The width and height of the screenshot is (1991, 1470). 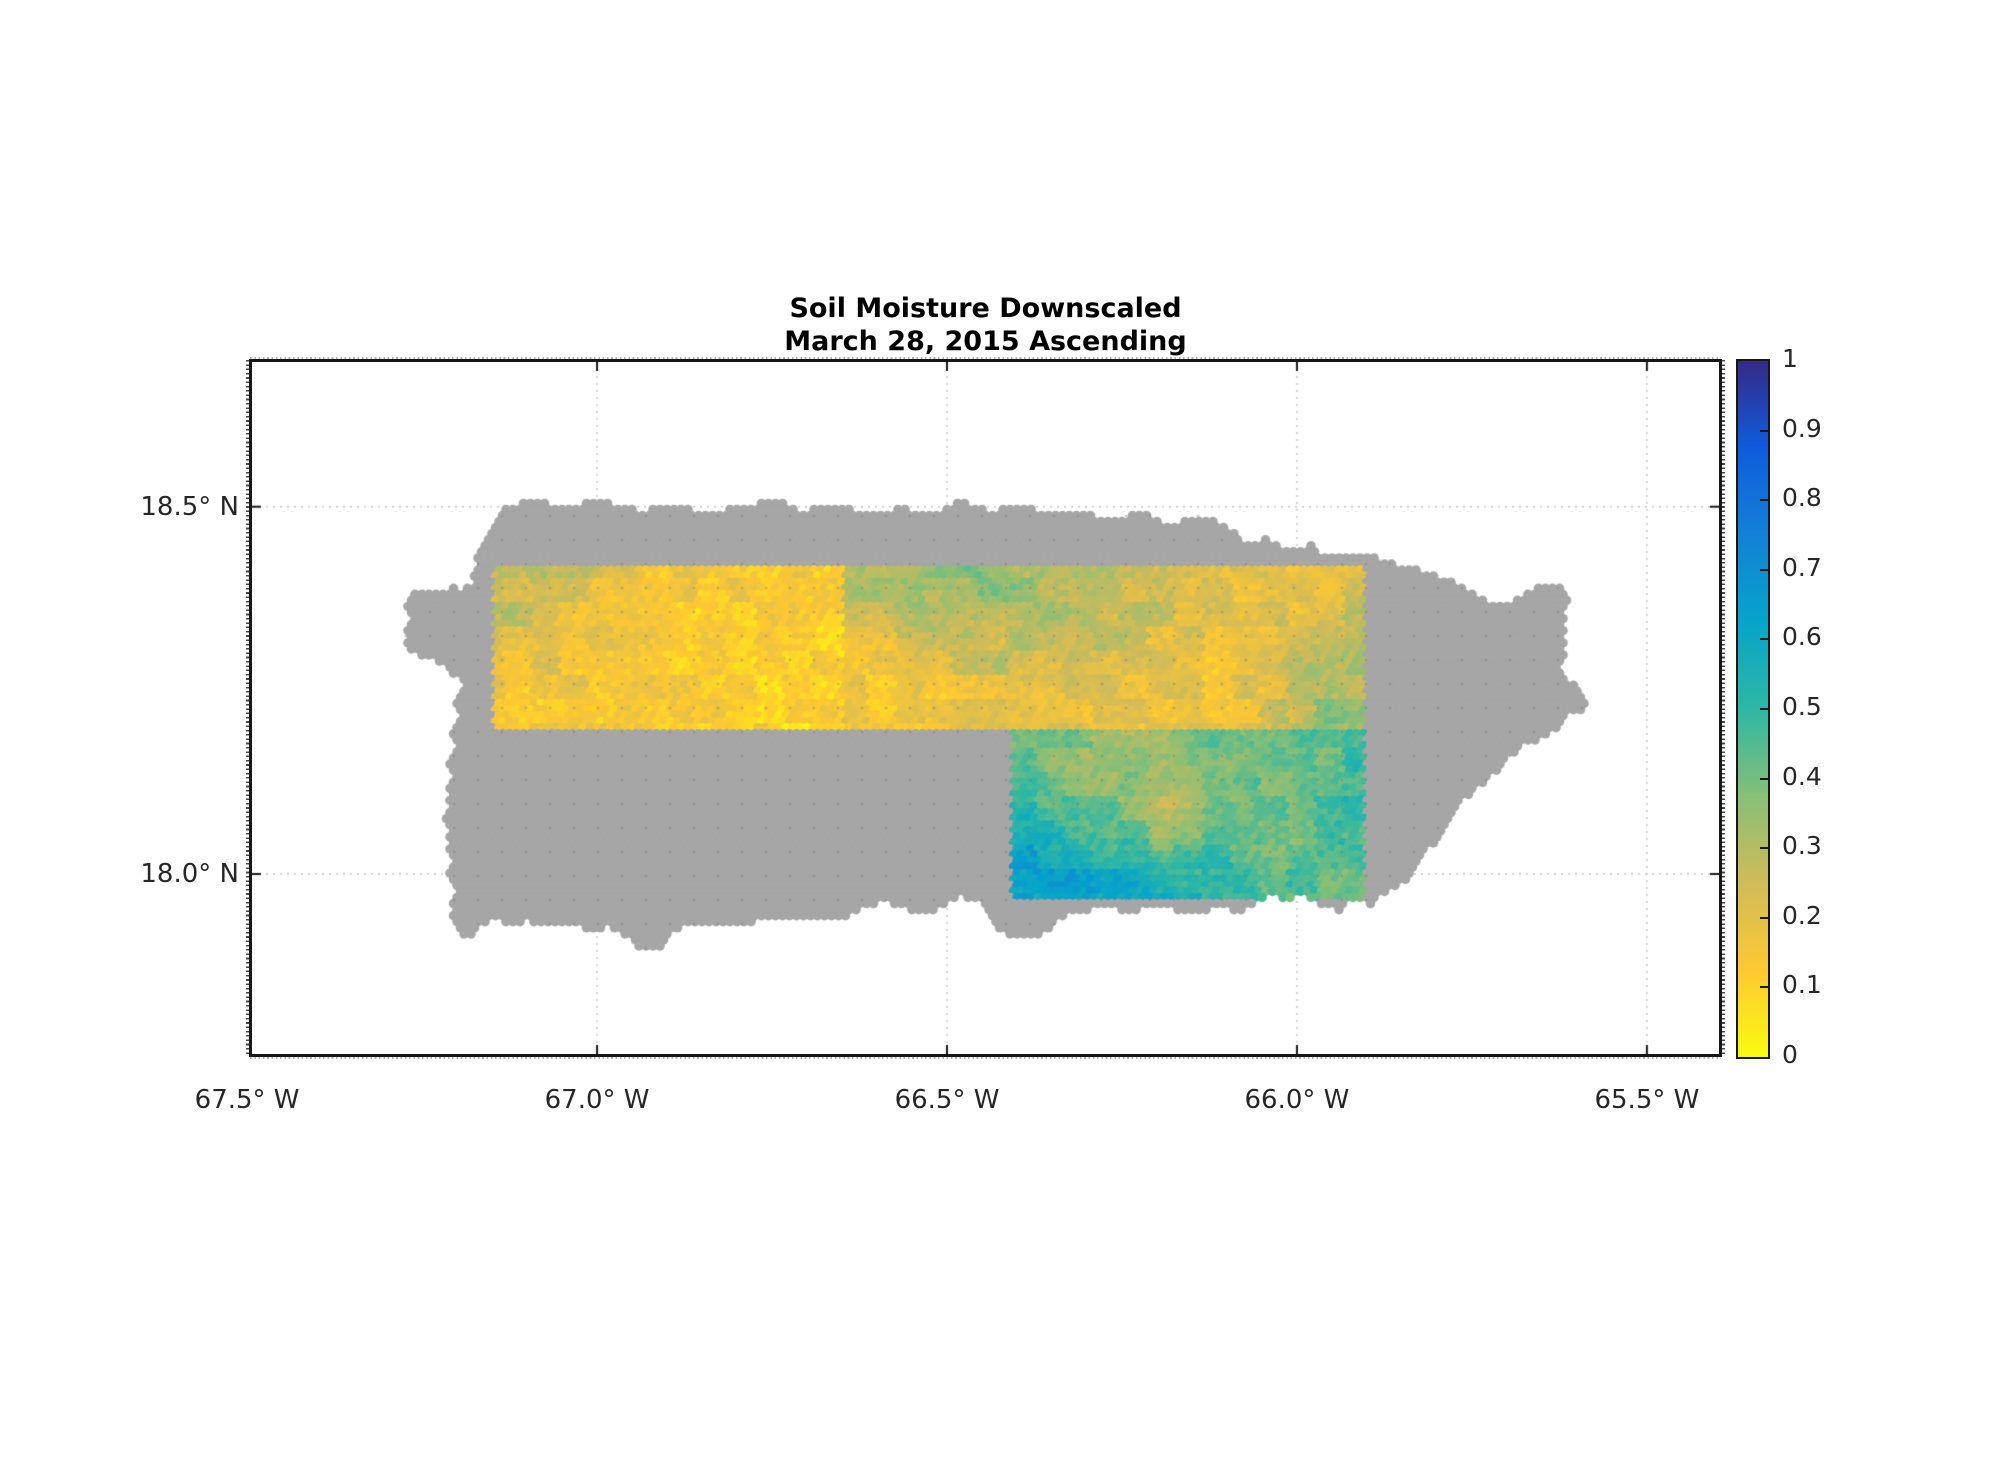 What do you see at coordinates (985, 308) in the screenshot?
I see `plot-title-line1: Soil Moisture Downscaled` at bounding box center [985, 308].